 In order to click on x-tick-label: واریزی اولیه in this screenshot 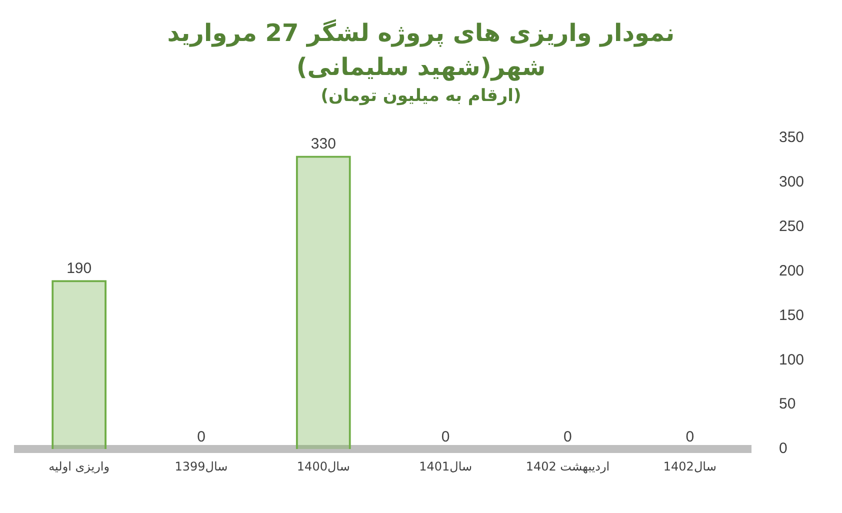, I will do `click(79, 466)`.